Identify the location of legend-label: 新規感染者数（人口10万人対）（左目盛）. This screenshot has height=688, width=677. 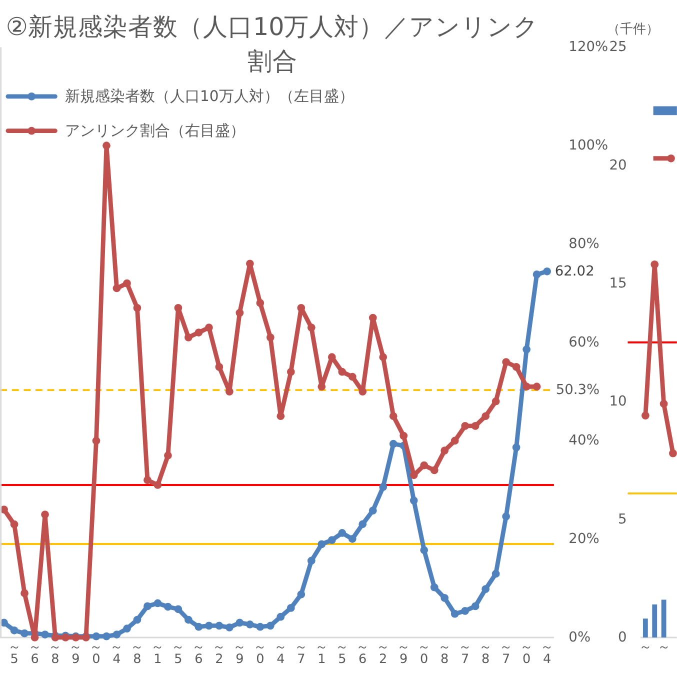
(209, 96).